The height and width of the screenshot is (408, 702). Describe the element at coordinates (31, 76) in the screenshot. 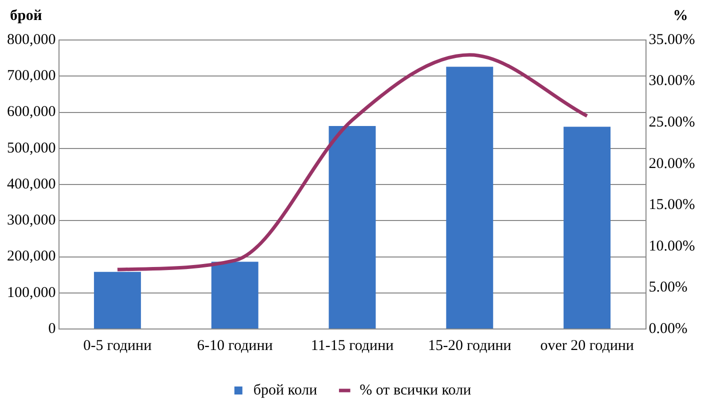

I see `y-tick-label: 700,000` at that location.